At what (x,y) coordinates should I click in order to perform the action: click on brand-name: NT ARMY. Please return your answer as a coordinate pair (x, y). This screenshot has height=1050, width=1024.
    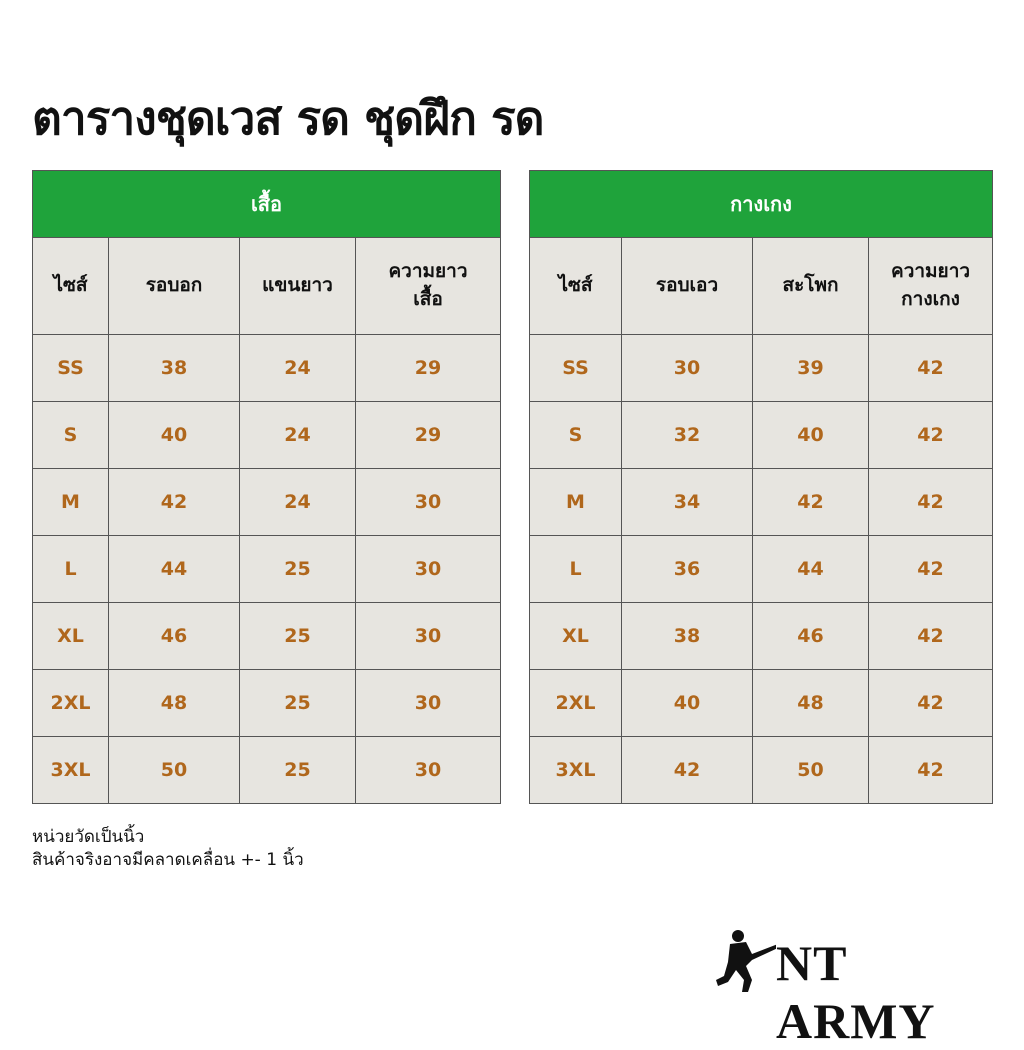
    Looking at the image, I should click on (856, 992).